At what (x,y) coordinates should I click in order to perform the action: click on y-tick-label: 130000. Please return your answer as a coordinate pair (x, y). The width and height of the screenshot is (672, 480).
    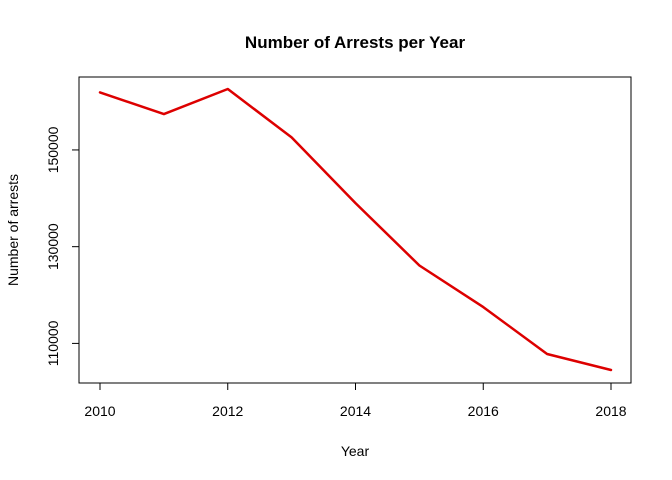
    Looking at the image, I should click on (53, 246).